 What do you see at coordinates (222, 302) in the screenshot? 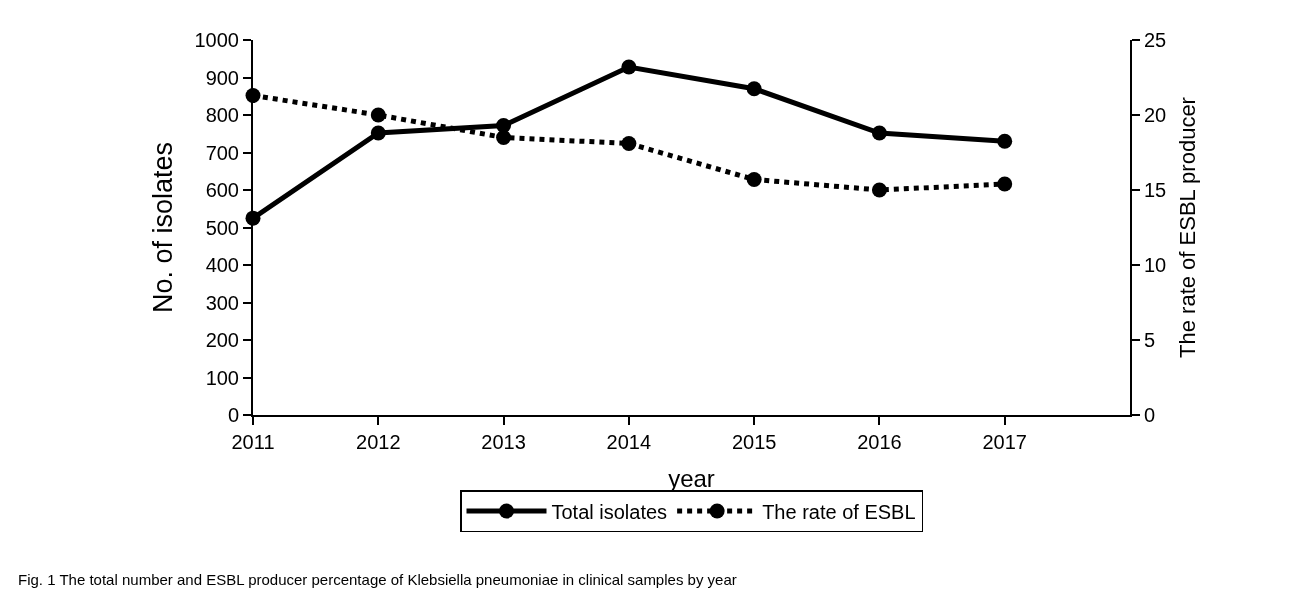
I see `y-tick-label: 300` at bounding box center [222, 302].